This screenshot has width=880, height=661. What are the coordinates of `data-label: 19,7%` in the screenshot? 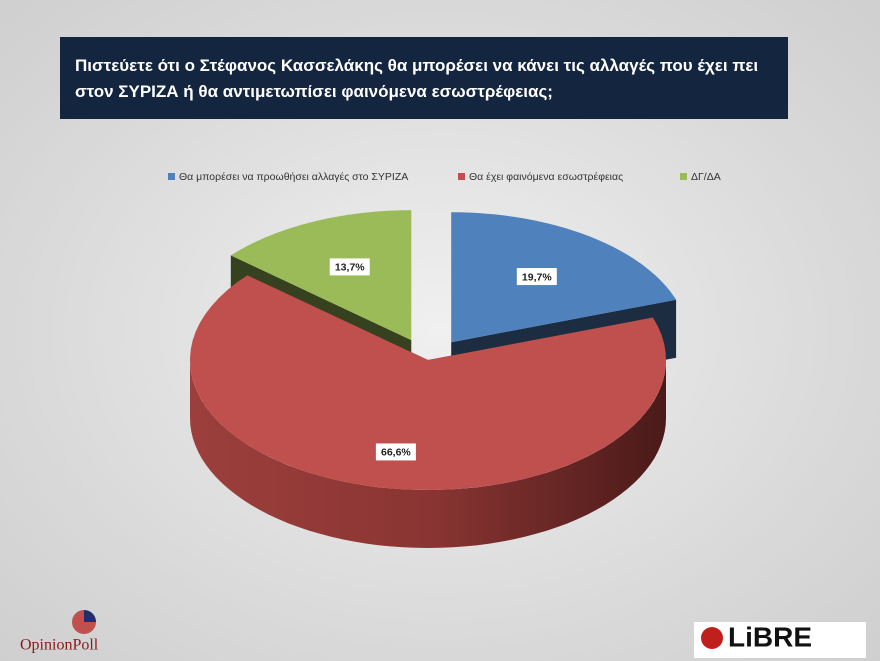 It's located at (537, 277).